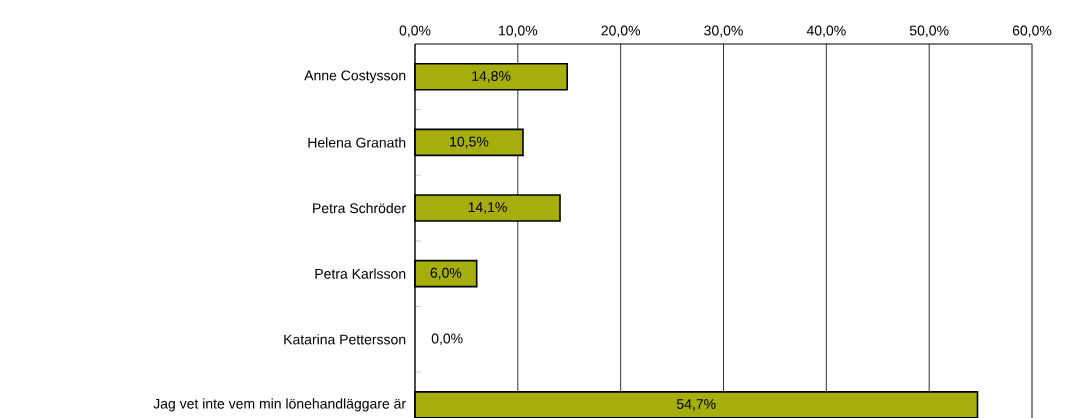 The height and width of the screenshot is (418, 1067). What do you see at coordinates (621, 31) in the screenshot?
I see `x-tick-label: 20,0%` at bounding box center [621, 31].